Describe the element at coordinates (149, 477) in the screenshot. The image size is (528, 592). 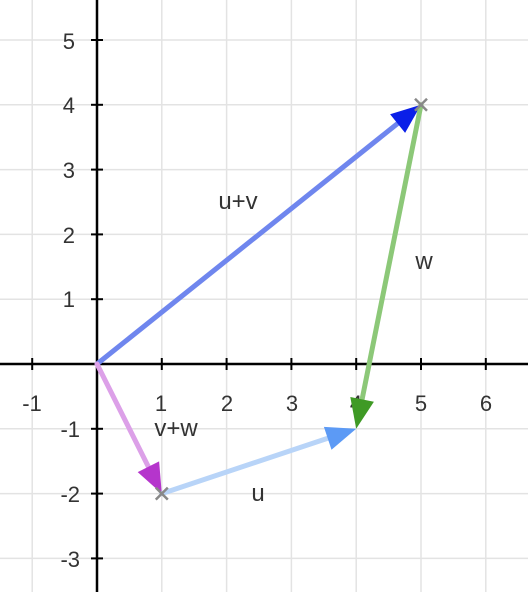
I see `vector-v-plus-w-arrowhead` at that location.